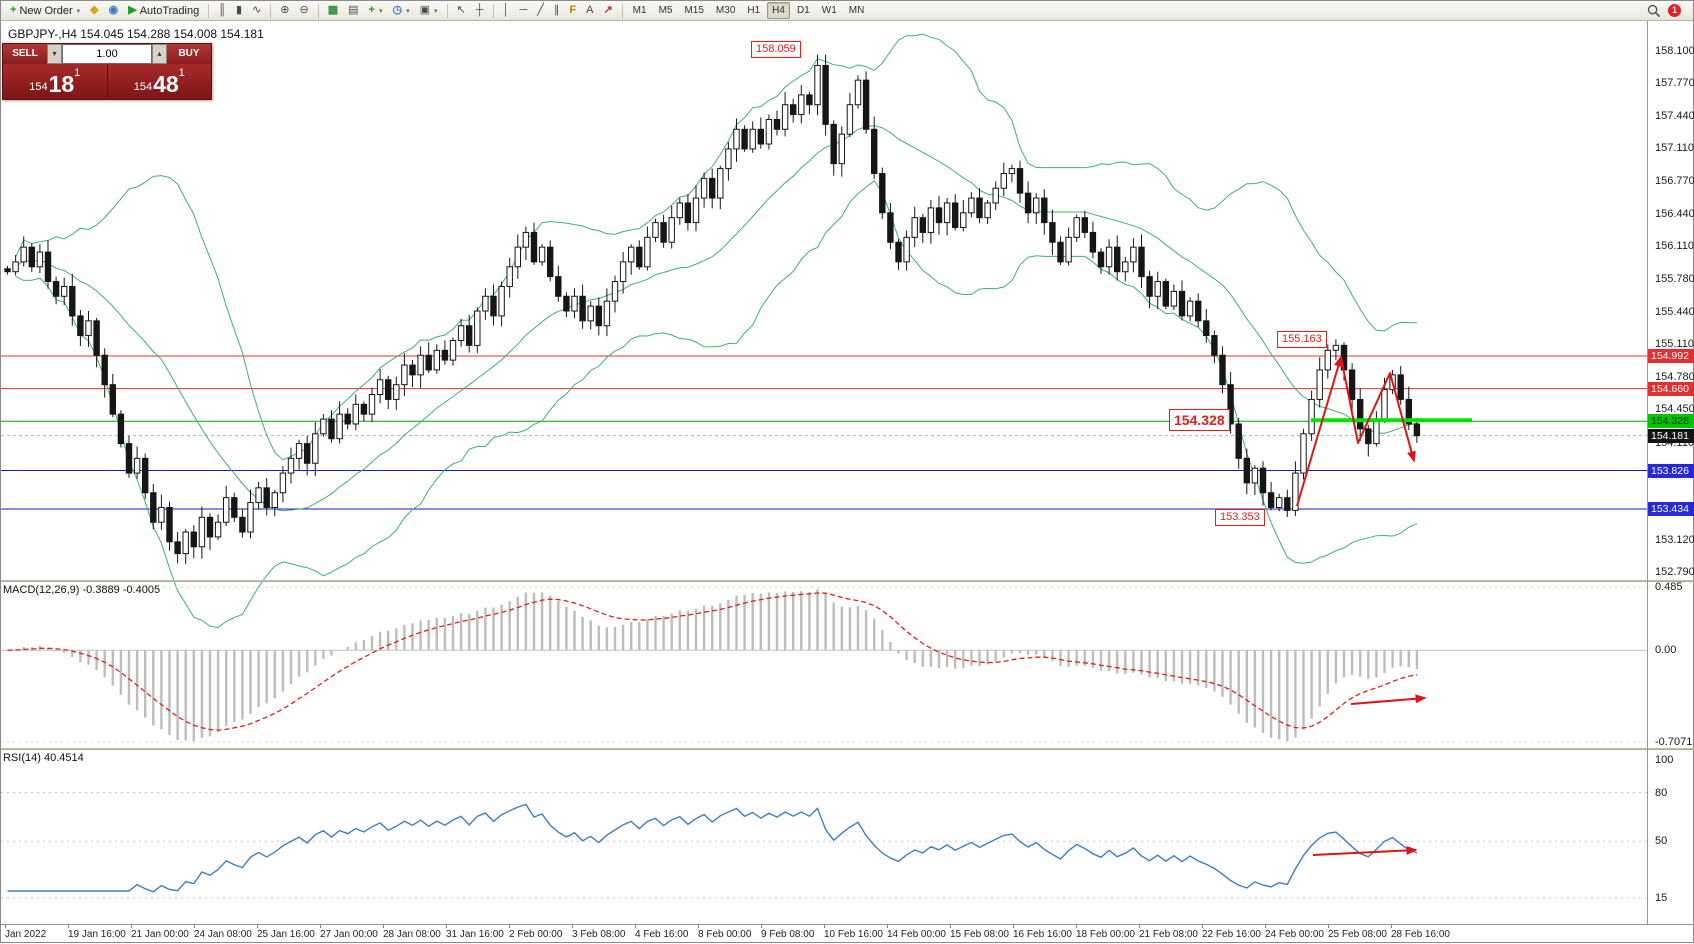  Describe the element at coordinates (1365, 850) in the screenshot. I see `rsi-direction-arrow` at that location.